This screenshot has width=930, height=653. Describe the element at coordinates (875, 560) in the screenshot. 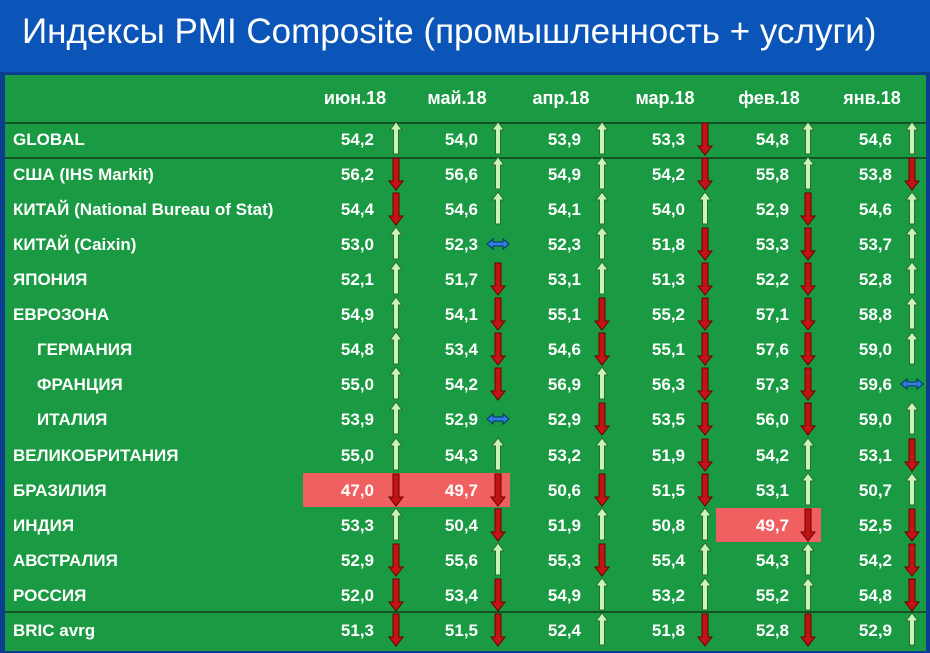

I see `cell-value: 54,2` at that location.